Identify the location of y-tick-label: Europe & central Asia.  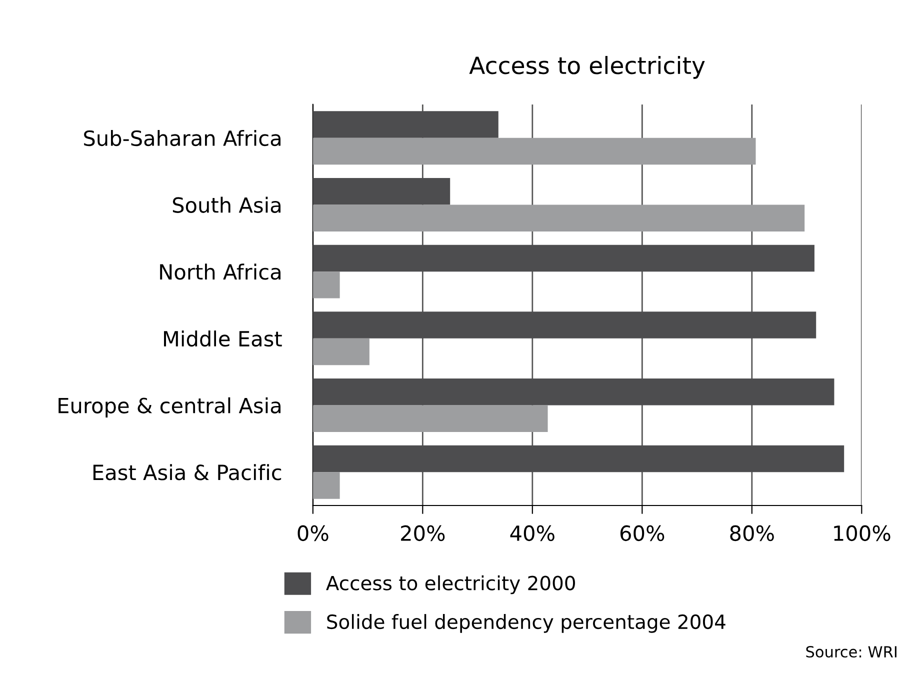
(169, 407).